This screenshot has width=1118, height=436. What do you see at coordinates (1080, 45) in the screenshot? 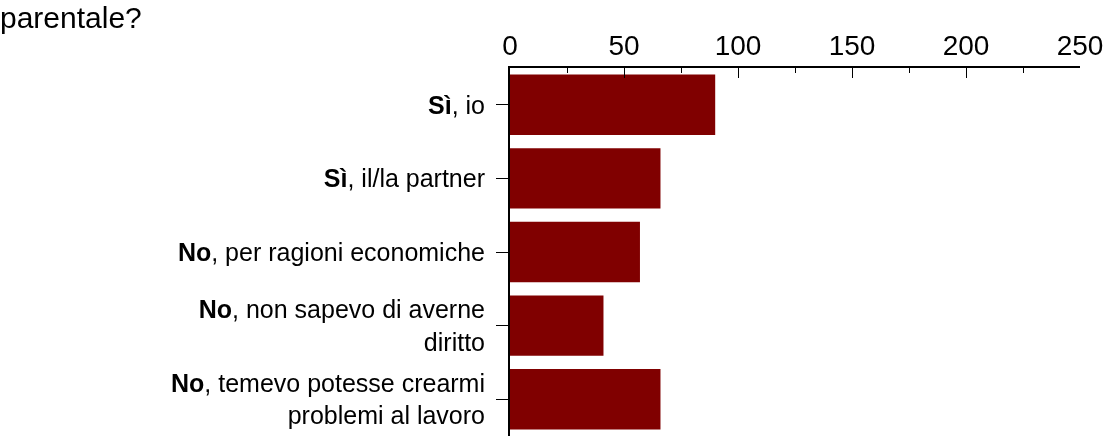
I see `x-tick-label: 250` at bounding box center [1080, 45].